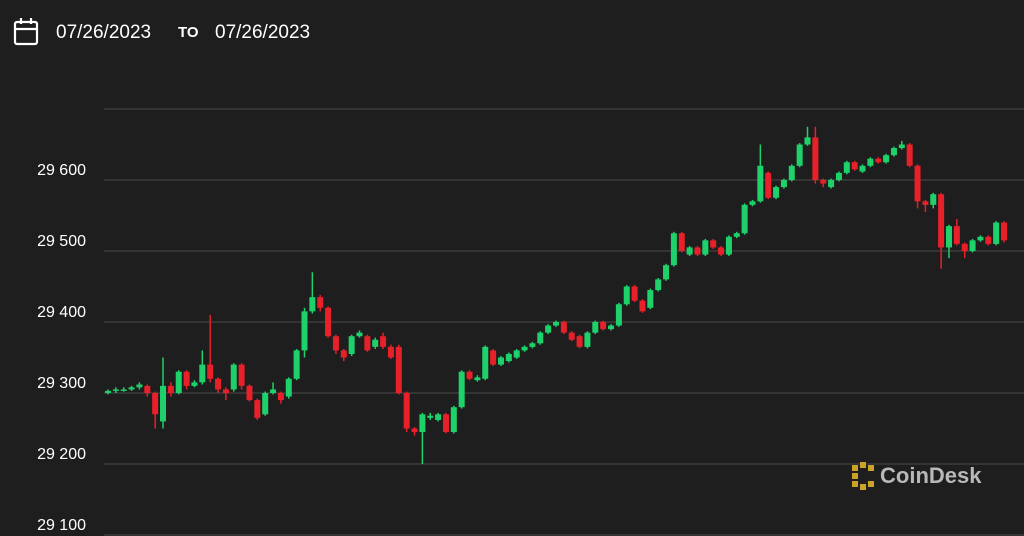  Describe the element at coordinates (103, 32) in the screenshot. I see `date-from: 07/26/2023` at that location.